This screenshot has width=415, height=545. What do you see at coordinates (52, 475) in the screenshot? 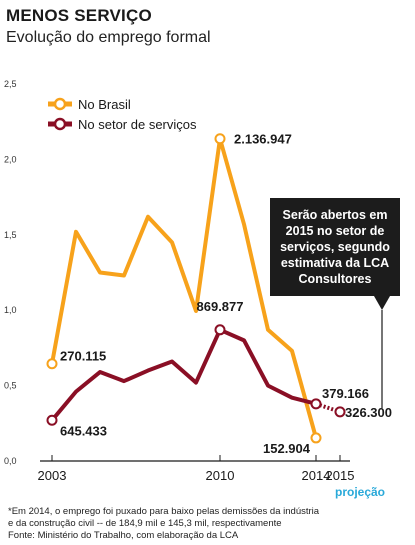
I see `x-tick-label: 2003` at bounding box center [52, 475].